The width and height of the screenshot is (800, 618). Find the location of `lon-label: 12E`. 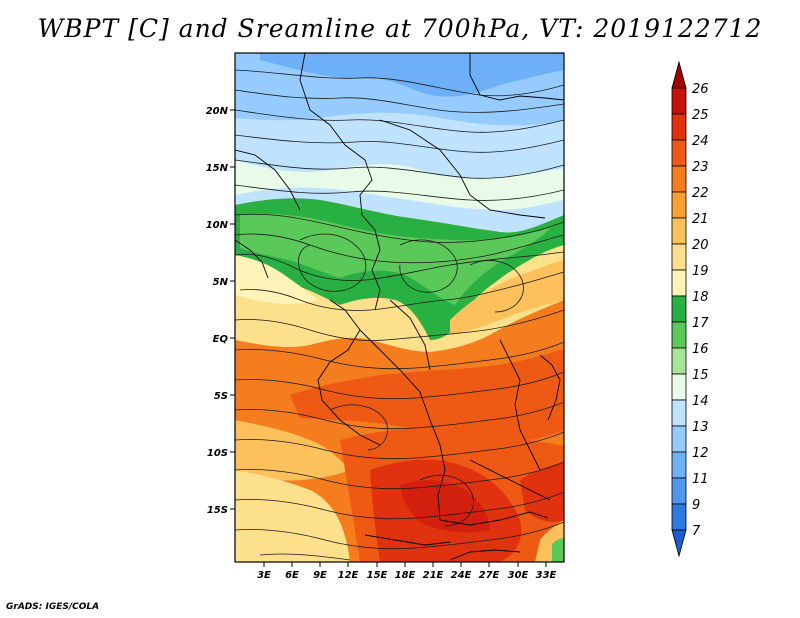

lon-label: 12E is located at coordinates (348, 575).